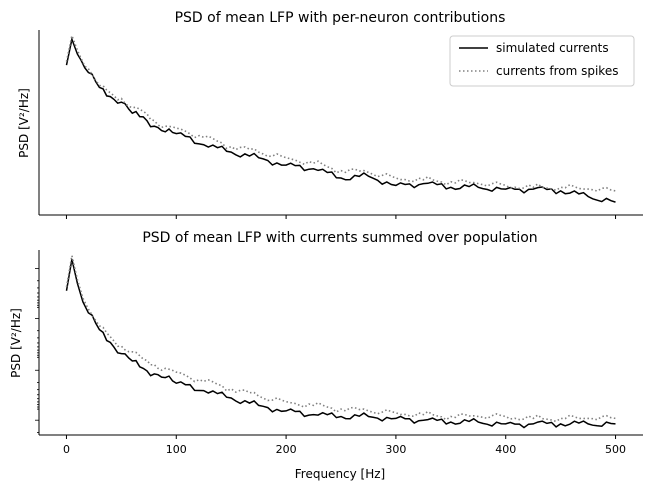 The height and width of the screenshot is (491, 651). Describe the element at coordinates (24, 123) in the screenshot. I see `top-ylabel: PSD [V²/Hz]` at that location.